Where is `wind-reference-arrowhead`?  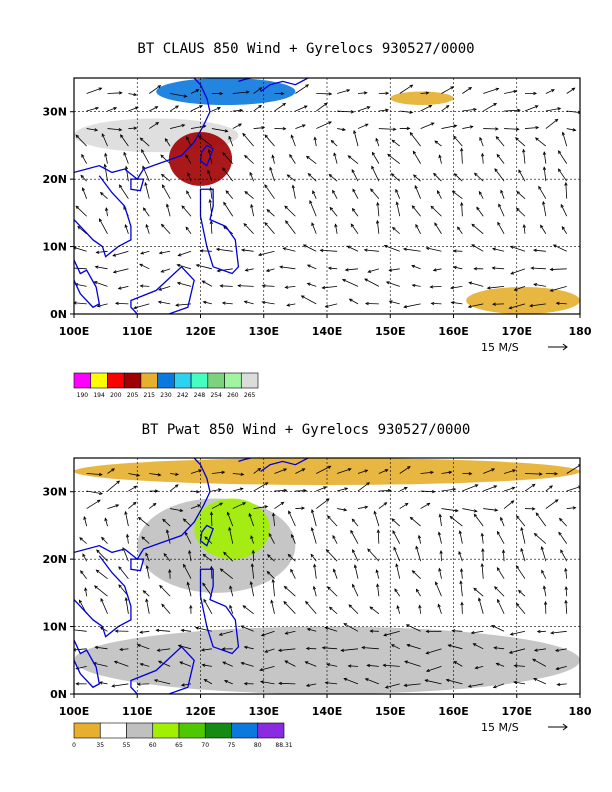
wind-reference-arrowhead is located at coordinates (565, 727).